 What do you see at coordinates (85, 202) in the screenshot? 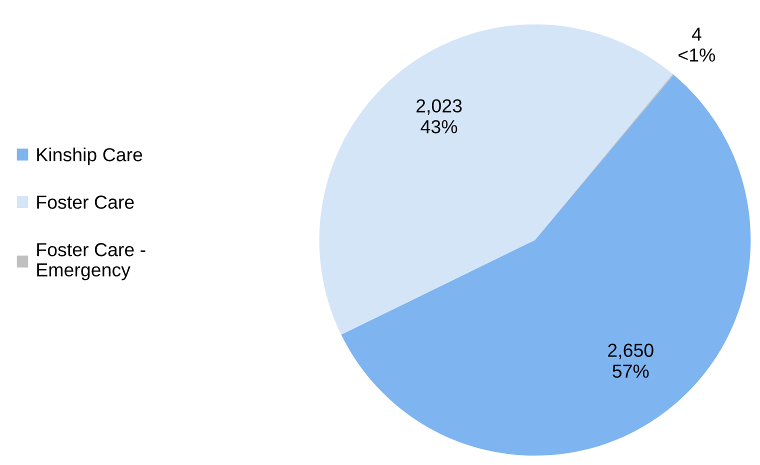
I see `legend-label: Foster Care` at bounding box center [85, 202].